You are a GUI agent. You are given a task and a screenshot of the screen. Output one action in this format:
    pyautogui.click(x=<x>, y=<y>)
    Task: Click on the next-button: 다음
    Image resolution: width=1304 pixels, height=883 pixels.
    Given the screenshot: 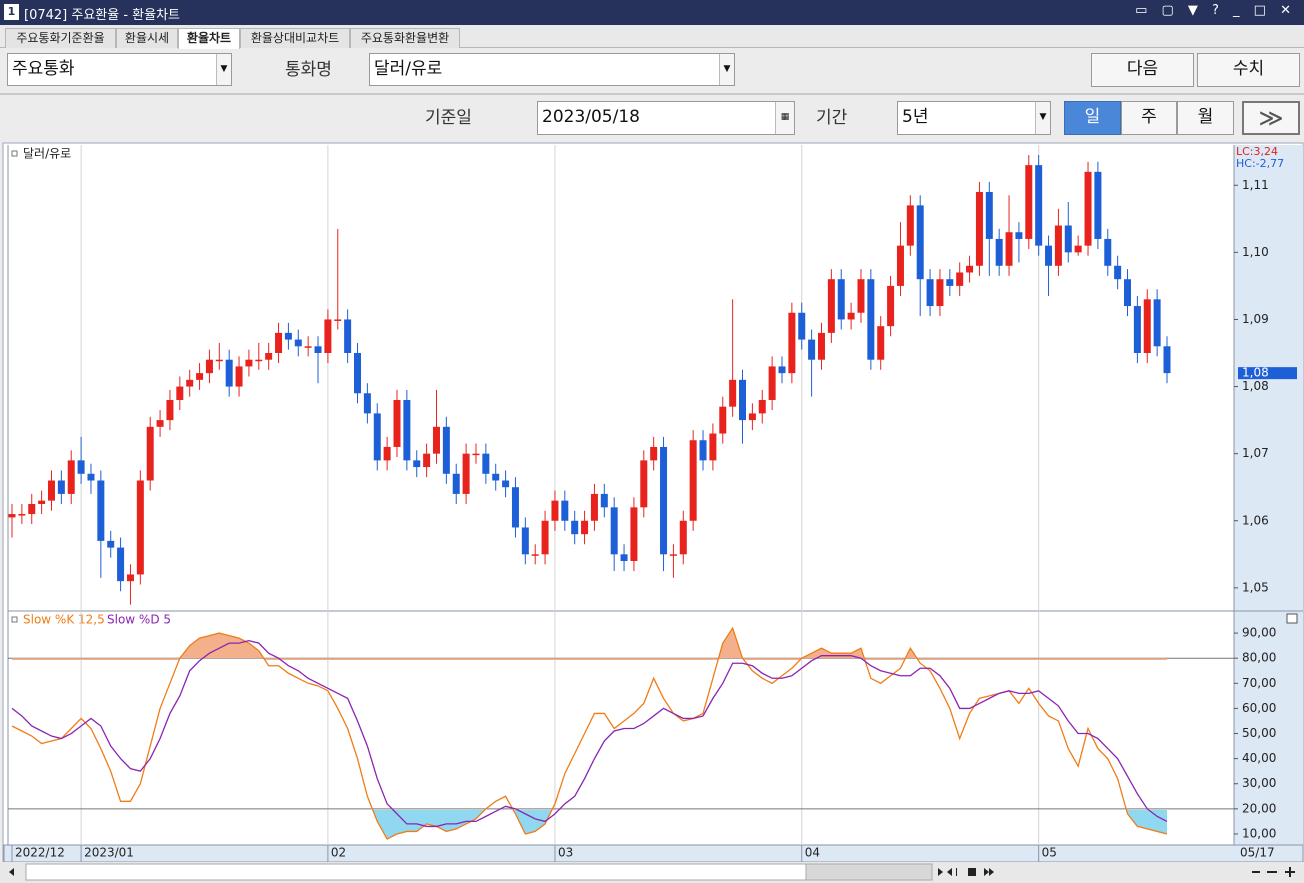 What is the action you would take?
    pyautogui.click(x=1142, y=70)
    